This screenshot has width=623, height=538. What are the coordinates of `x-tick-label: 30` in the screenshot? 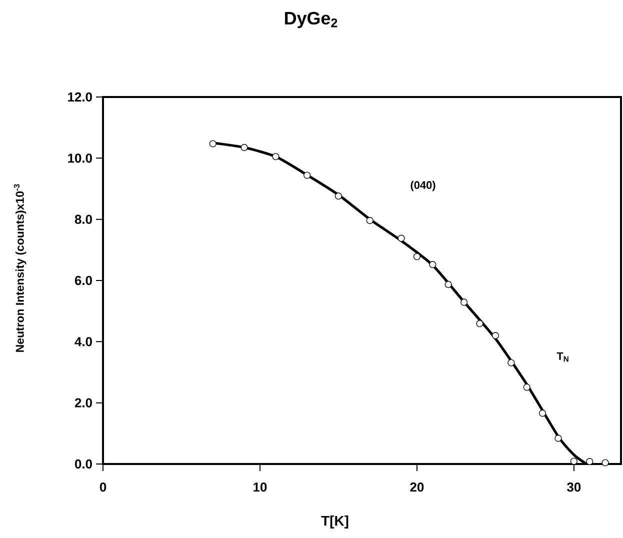 It's located at (574, 487).